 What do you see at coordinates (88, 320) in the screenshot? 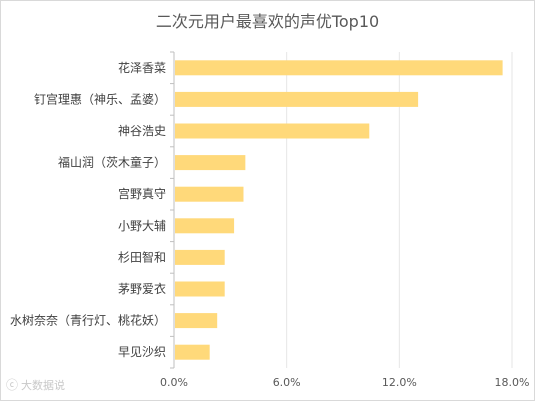
I see `category-label: 水树奈奈（青行灯、桃花妖）` at bounding box center [88, 320].